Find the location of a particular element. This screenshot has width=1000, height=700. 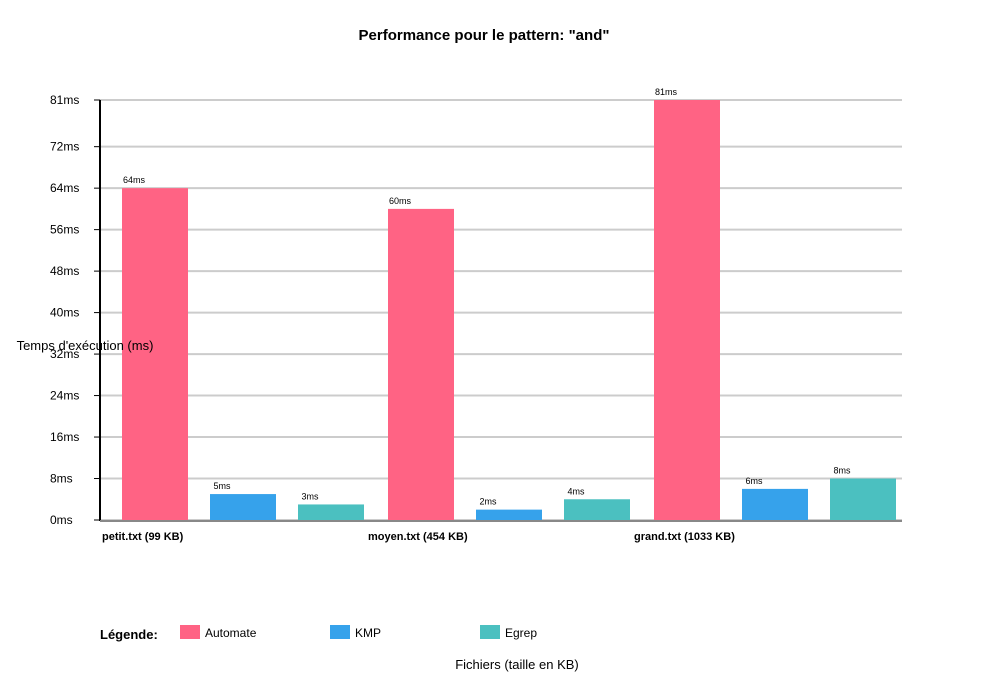

y-tick-label: 81ms is located at coordinates (64, 100).